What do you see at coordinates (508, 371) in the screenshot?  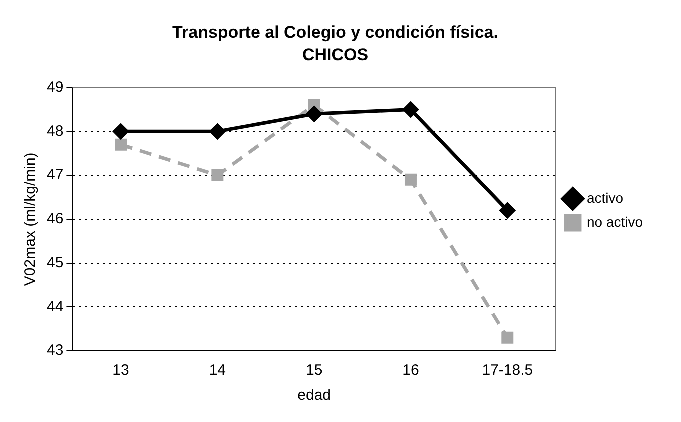 I see `x-tick-label: 17-18.5` at bounding box center [508, 371].